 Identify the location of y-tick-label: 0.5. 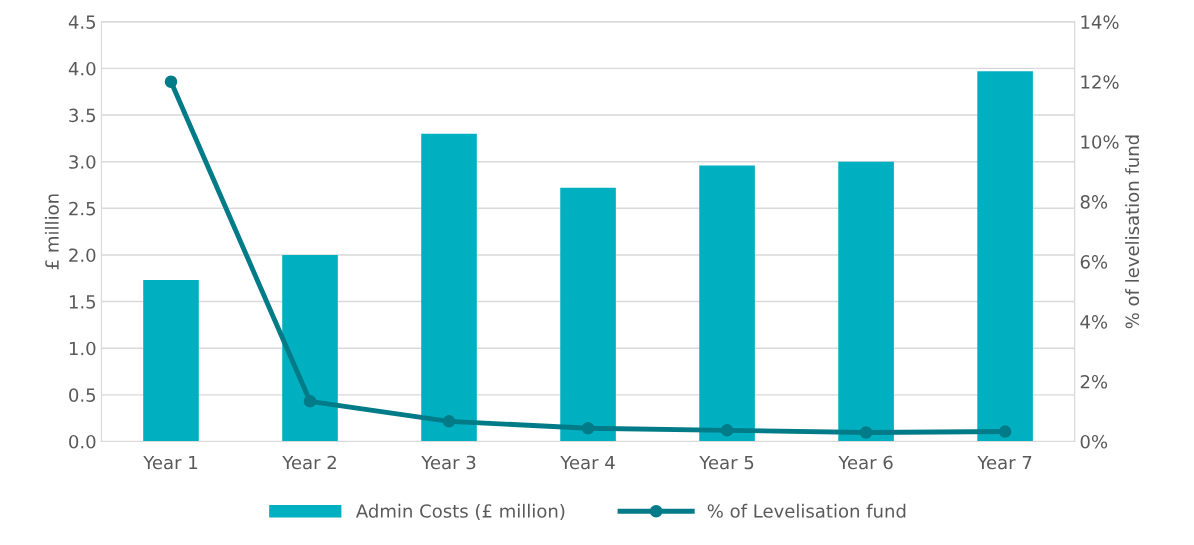
(82, 395).